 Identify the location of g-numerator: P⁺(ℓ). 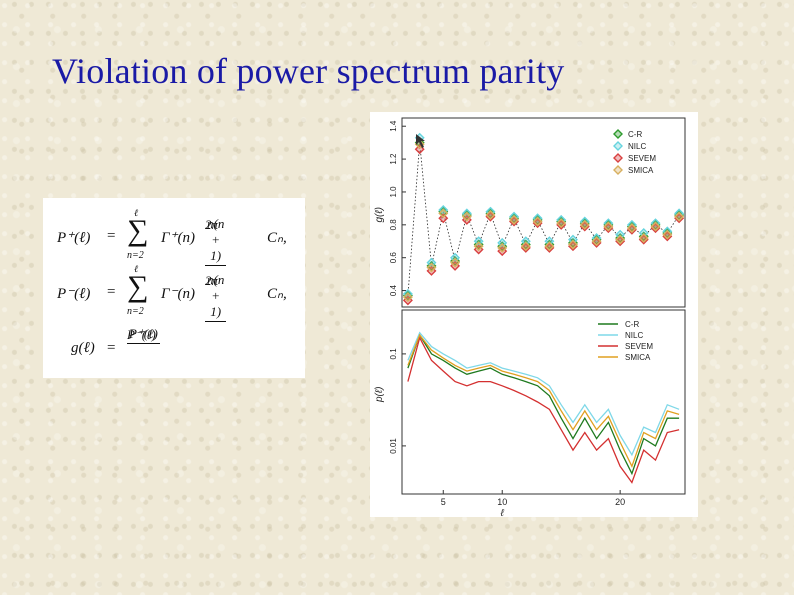
(143, 335).